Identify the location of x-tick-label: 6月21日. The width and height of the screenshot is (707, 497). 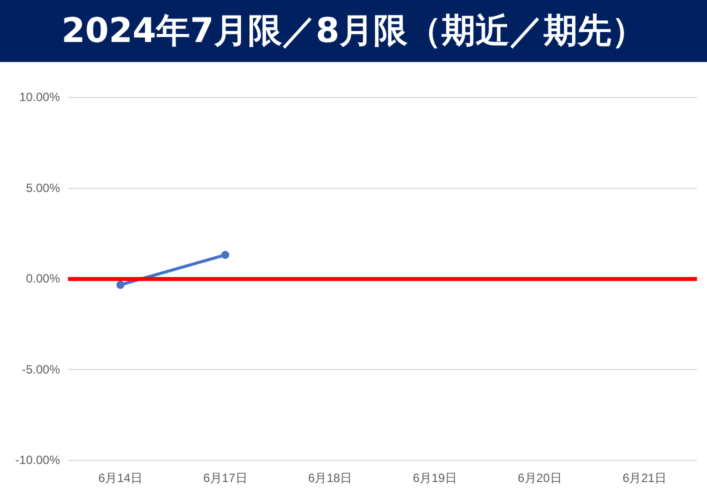
(644, 478).